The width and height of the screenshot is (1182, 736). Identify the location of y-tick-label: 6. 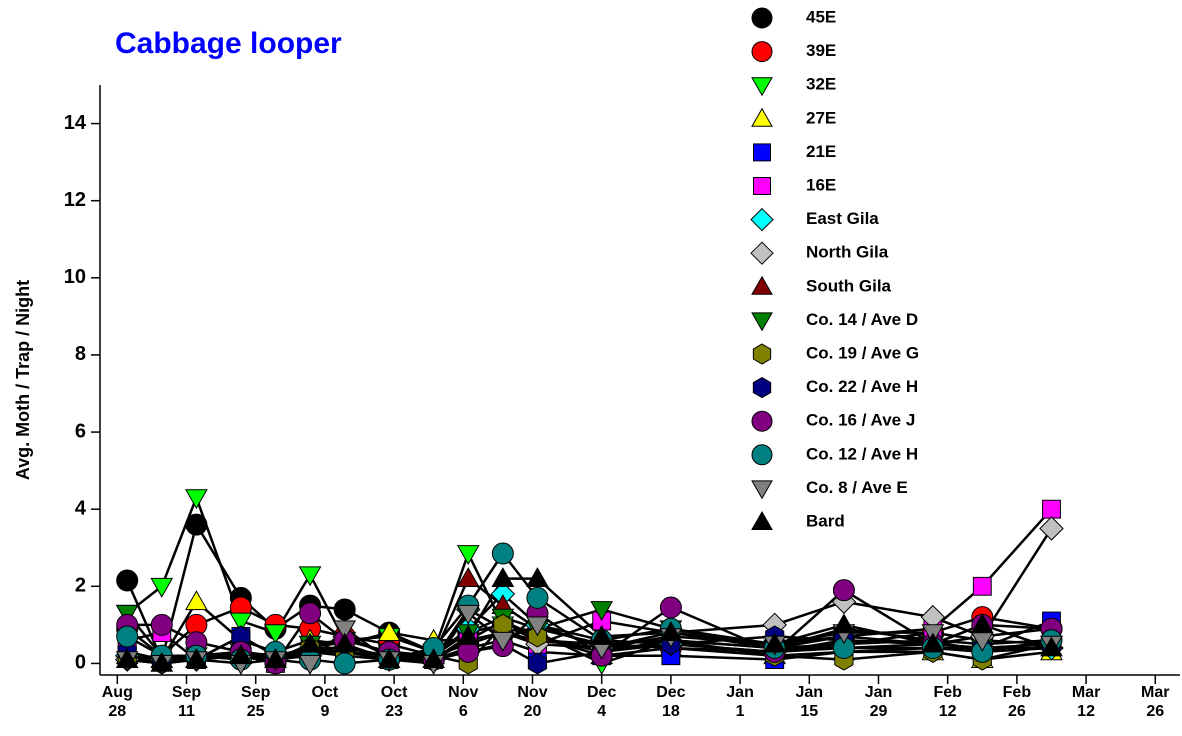
(80, 431).